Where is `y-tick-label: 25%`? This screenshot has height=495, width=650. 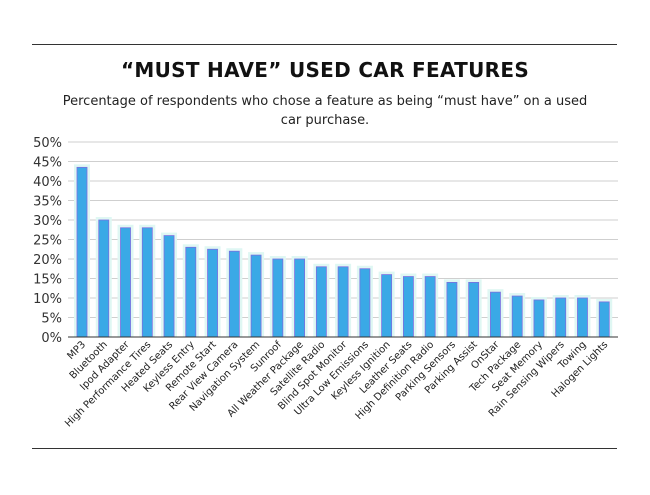
y-tick-label: 25% is located at coordinates (47, 241).